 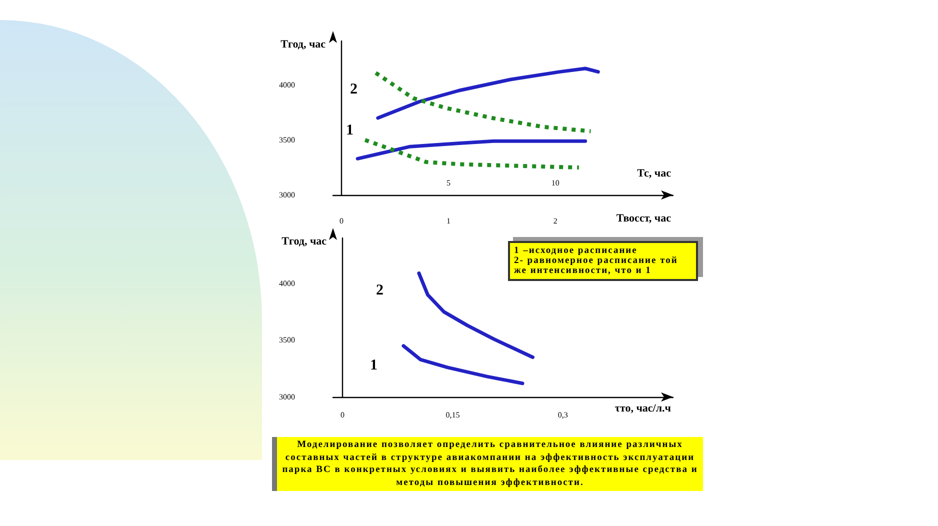 I want to click on x2-tick-label: 1, so click(x=448, y=221).